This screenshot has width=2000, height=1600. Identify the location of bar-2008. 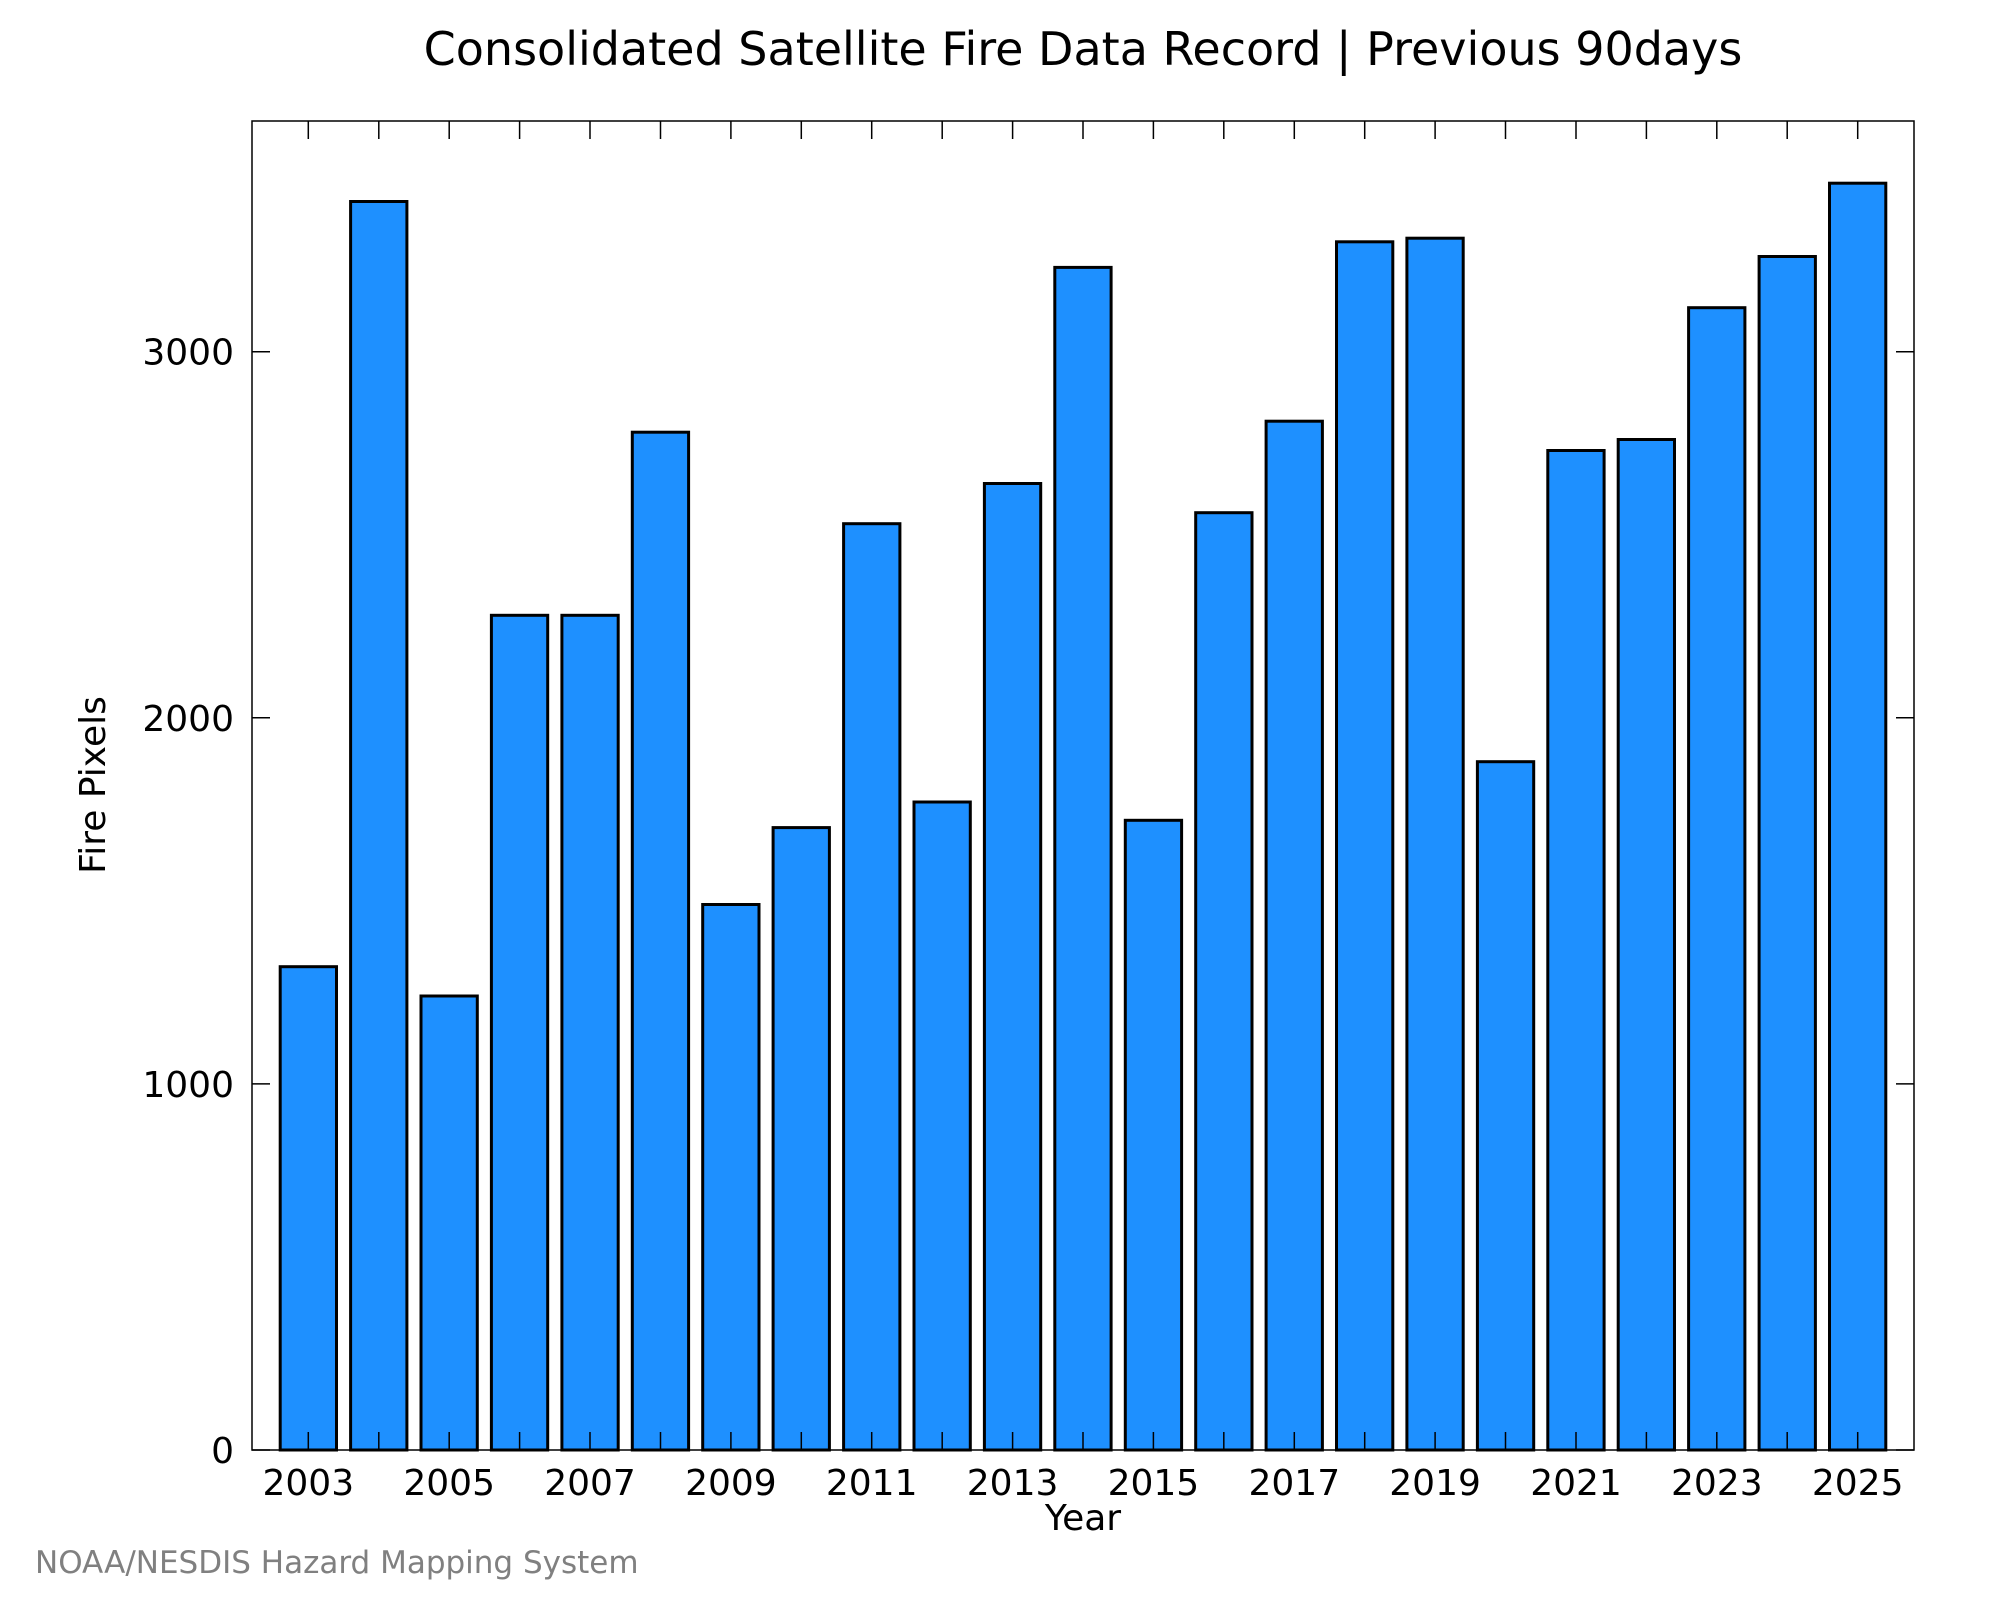
(660, 941).